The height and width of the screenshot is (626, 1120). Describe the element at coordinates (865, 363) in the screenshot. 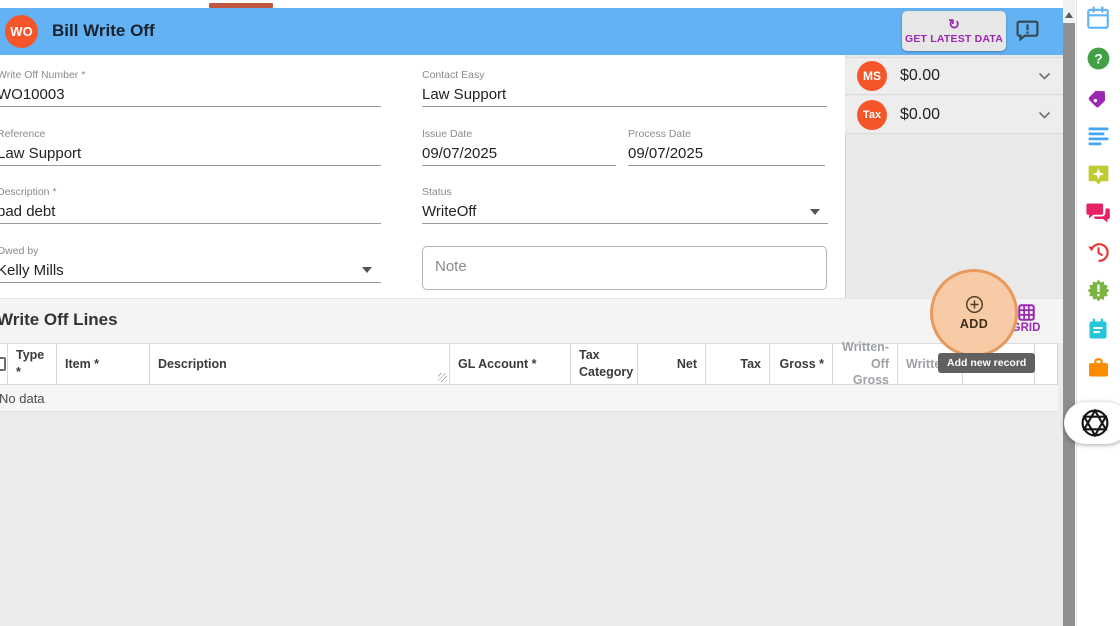

I see `column-written-off-gross: Written-Off Gross` at that location.